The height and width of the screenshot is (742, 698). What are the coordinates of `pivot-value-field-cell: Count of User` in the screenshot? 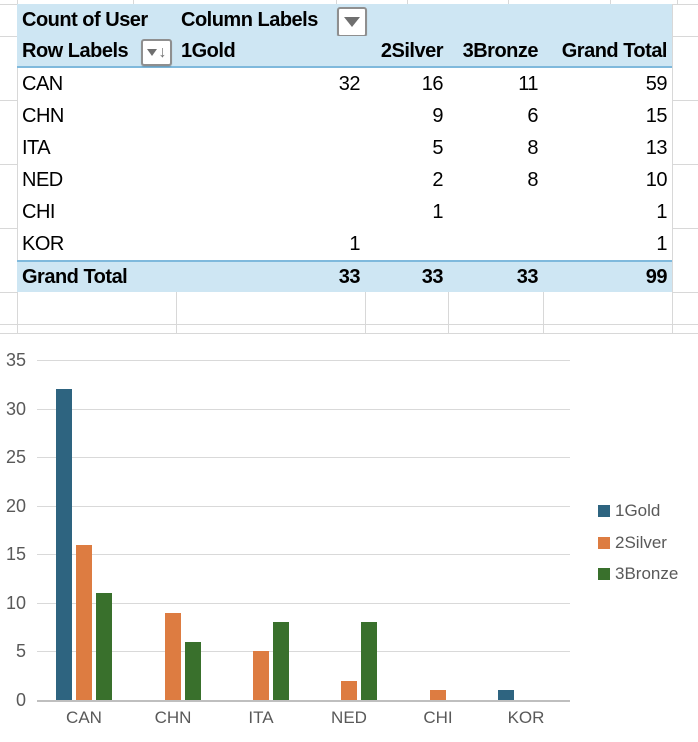 It's located at (85, 19).